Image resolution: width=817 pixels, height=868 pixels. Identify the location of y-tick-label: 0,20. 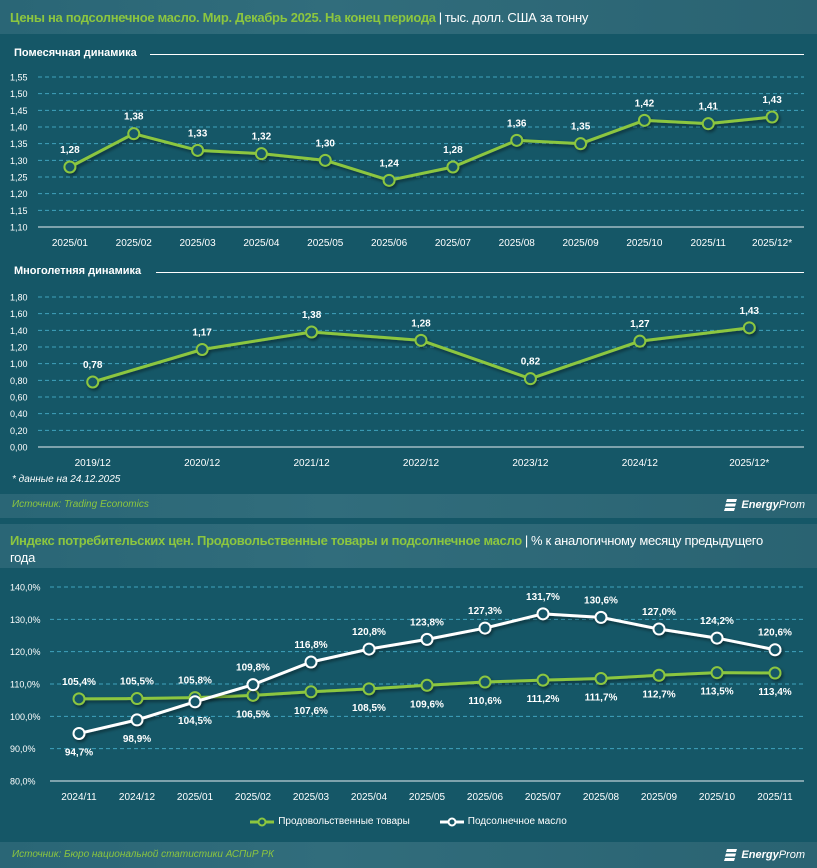
(19, 431).